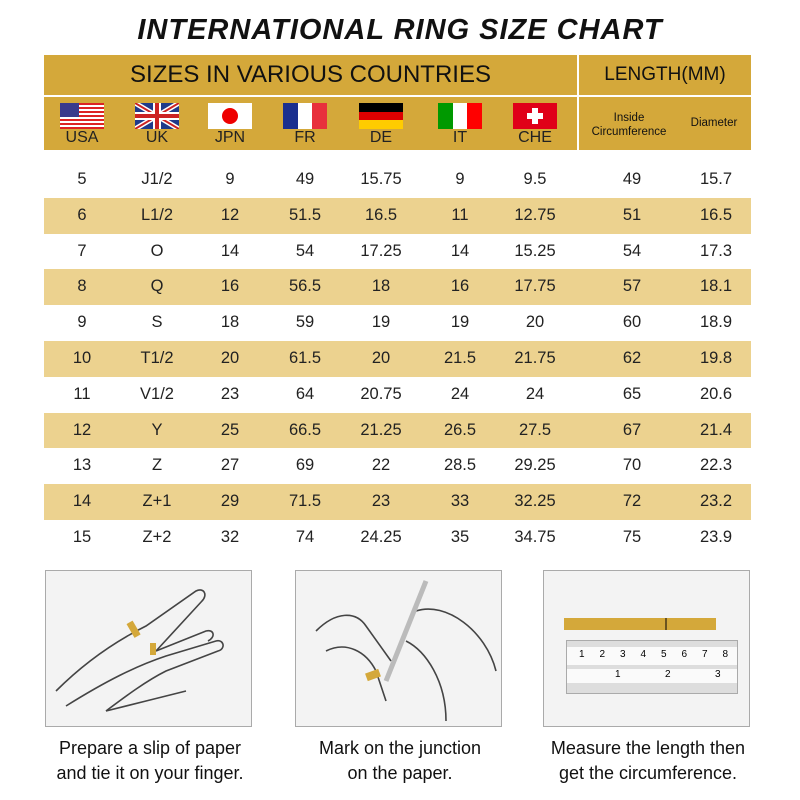 The width and height of the screenshot is (800, 800). I want to click on table-cell: 24, so click(535, 393).